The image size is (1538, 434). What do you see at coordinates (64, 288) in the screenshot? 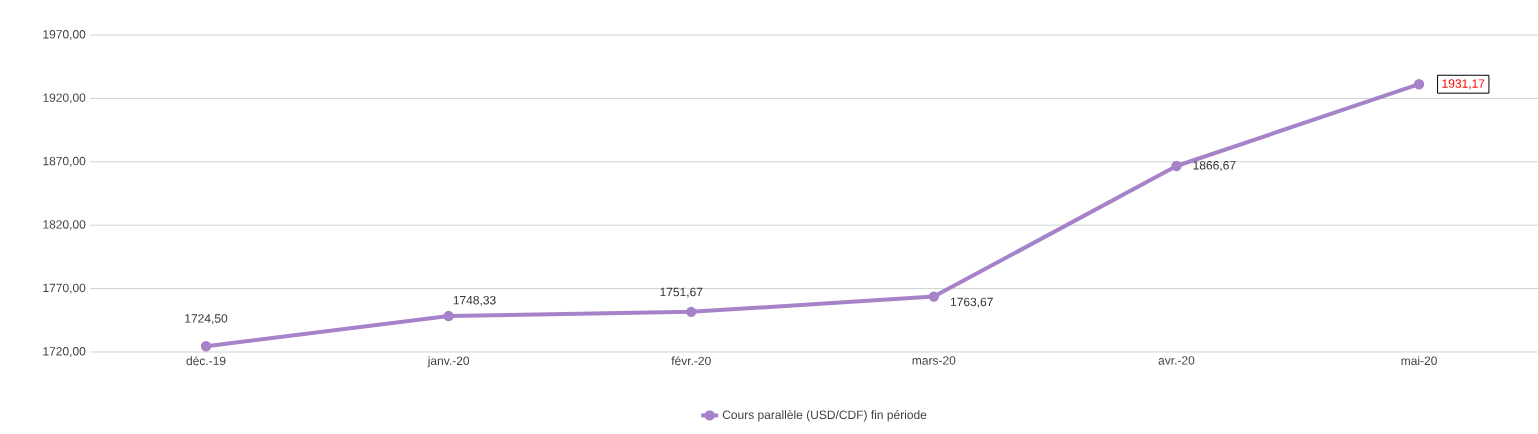
I see `y-tick-label: 1770,00` at bounding box center [64, 288].